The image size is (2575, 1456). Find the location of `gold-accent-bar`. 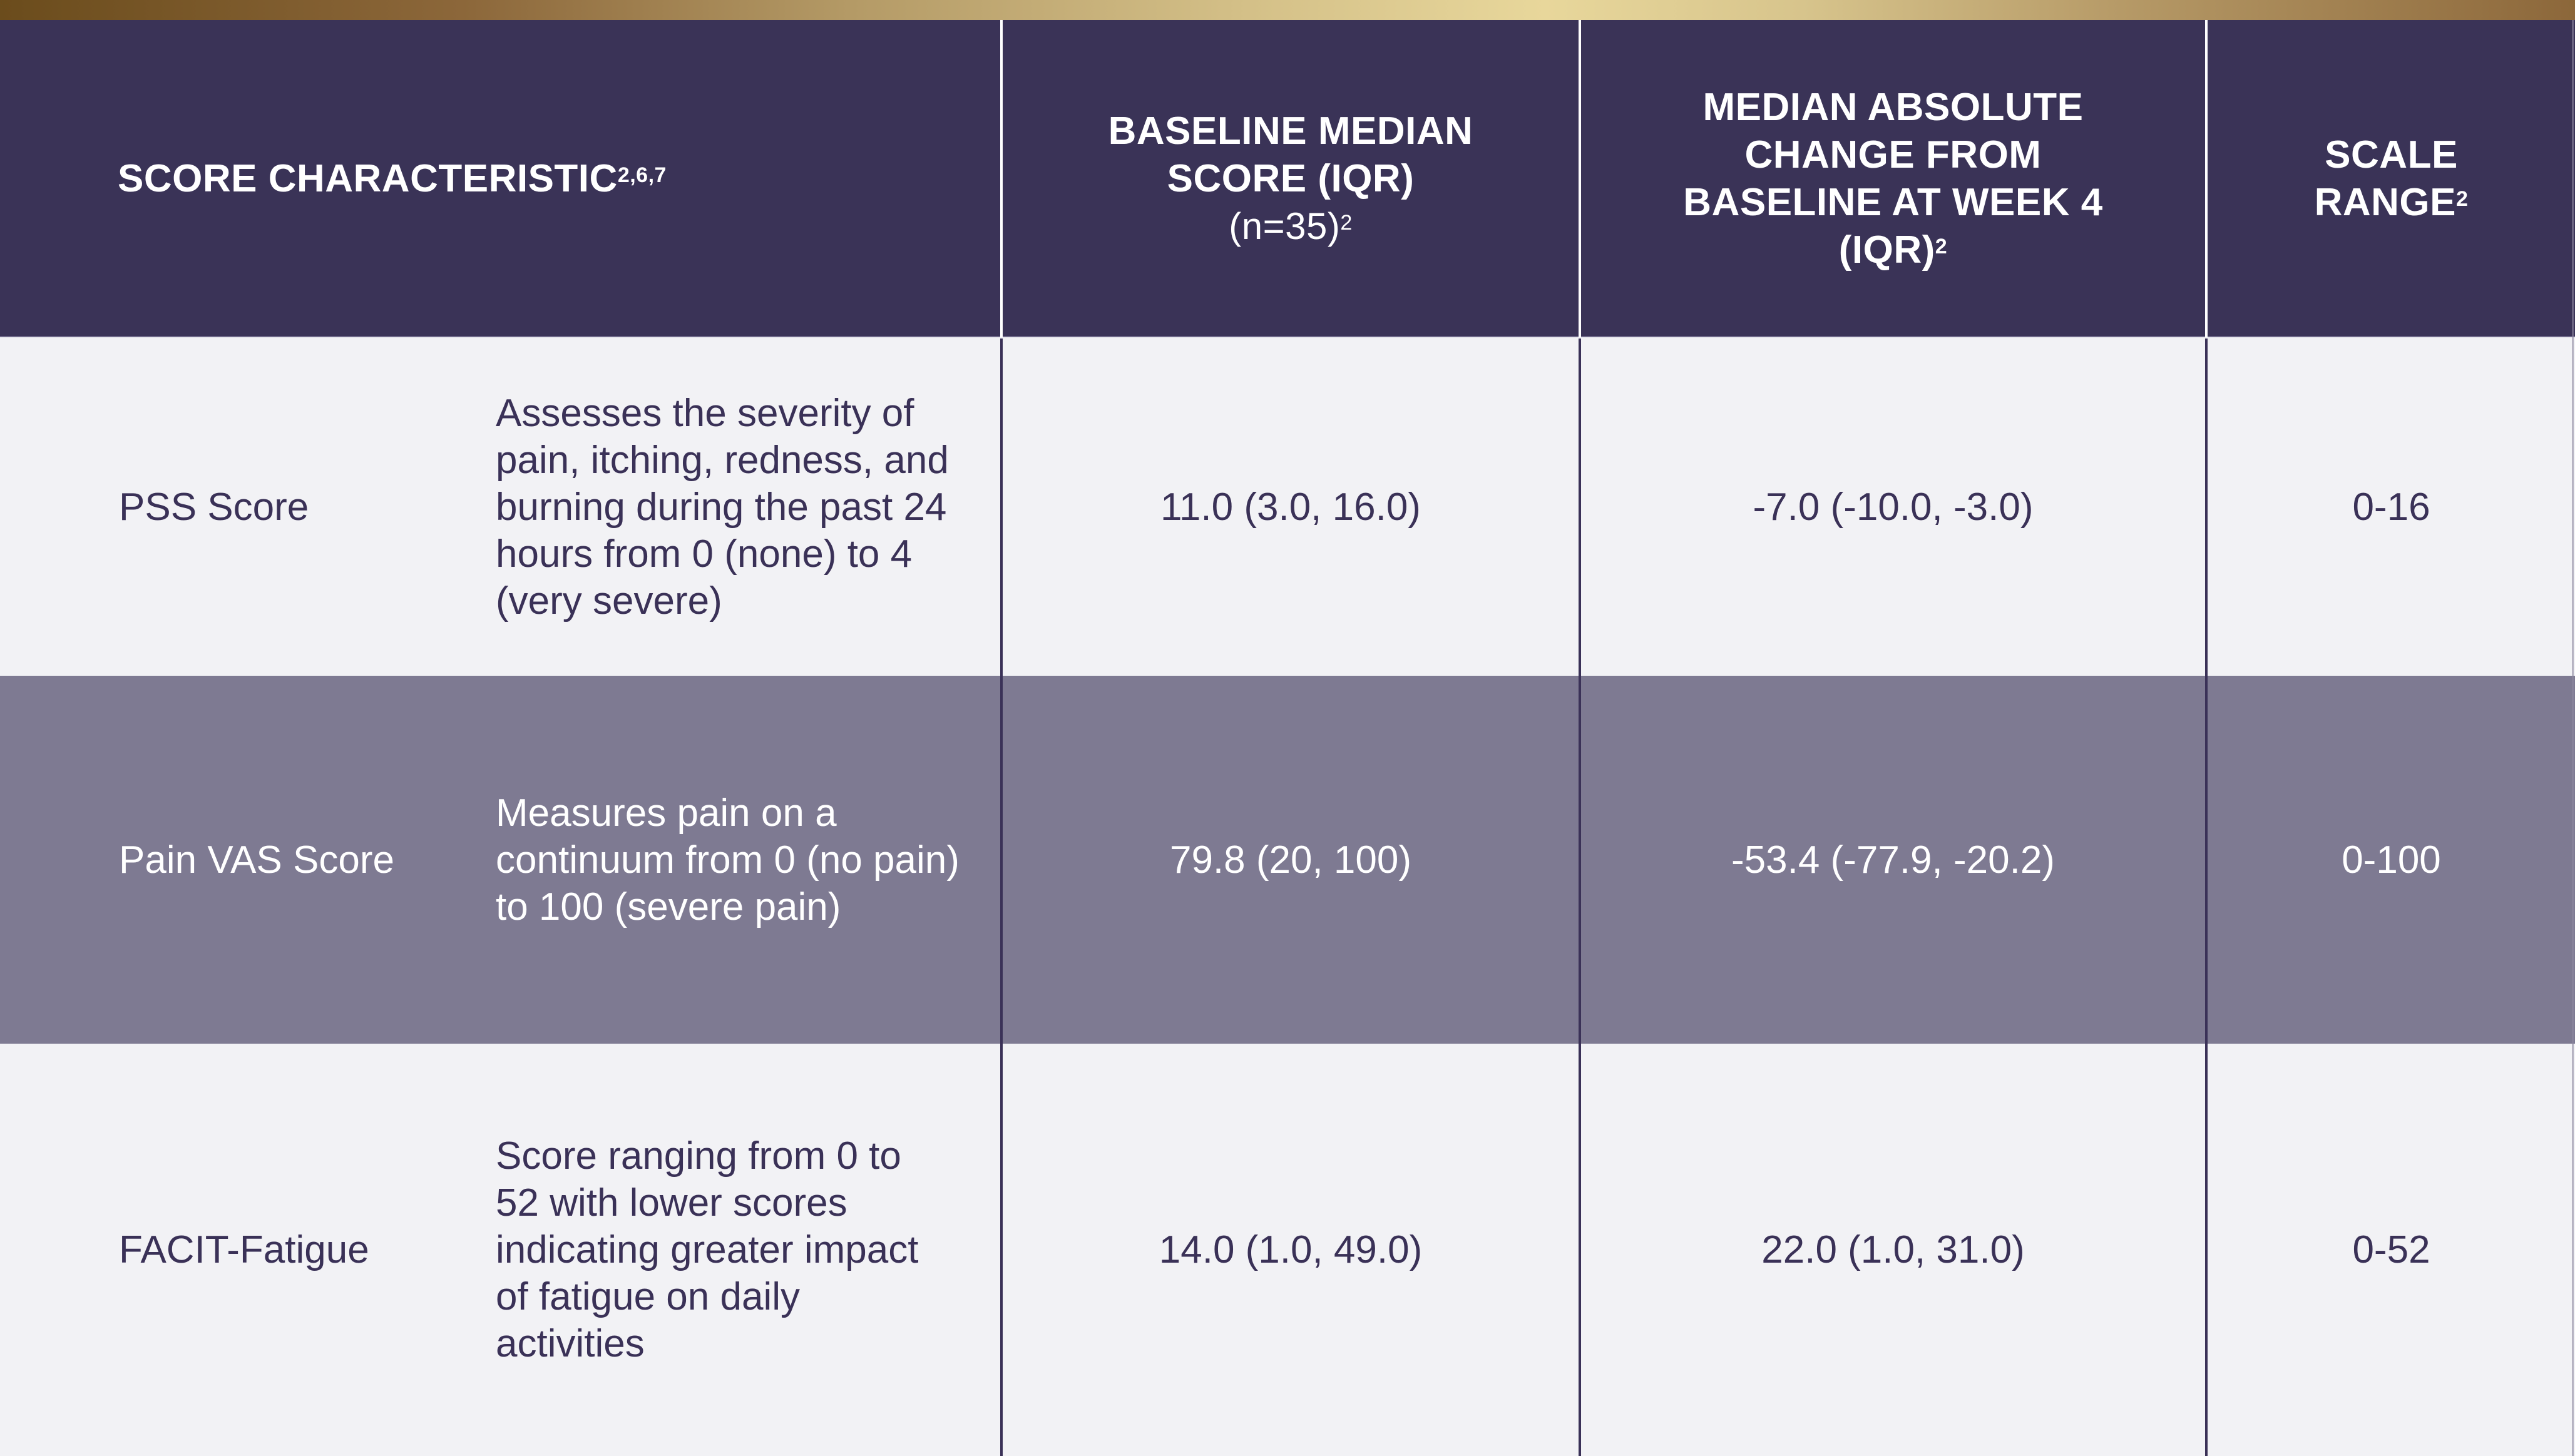

gold-accent-bar is located at coordinates (1287, 10).